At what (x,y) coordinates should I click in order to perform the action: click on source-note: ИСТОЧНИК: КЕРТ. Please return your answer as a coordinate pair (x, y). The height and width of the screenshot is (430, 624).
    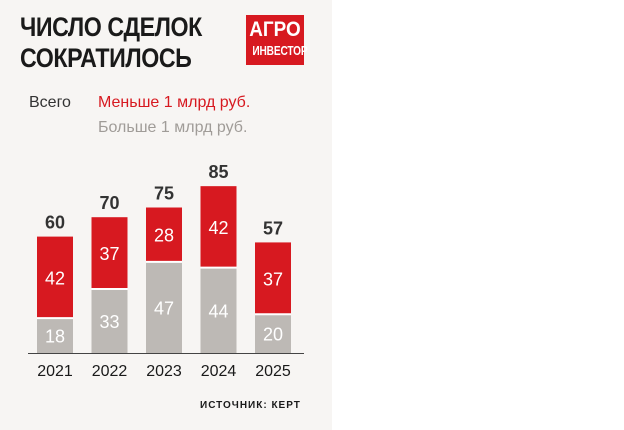
    Looking at the image, I should click on (250, 405).